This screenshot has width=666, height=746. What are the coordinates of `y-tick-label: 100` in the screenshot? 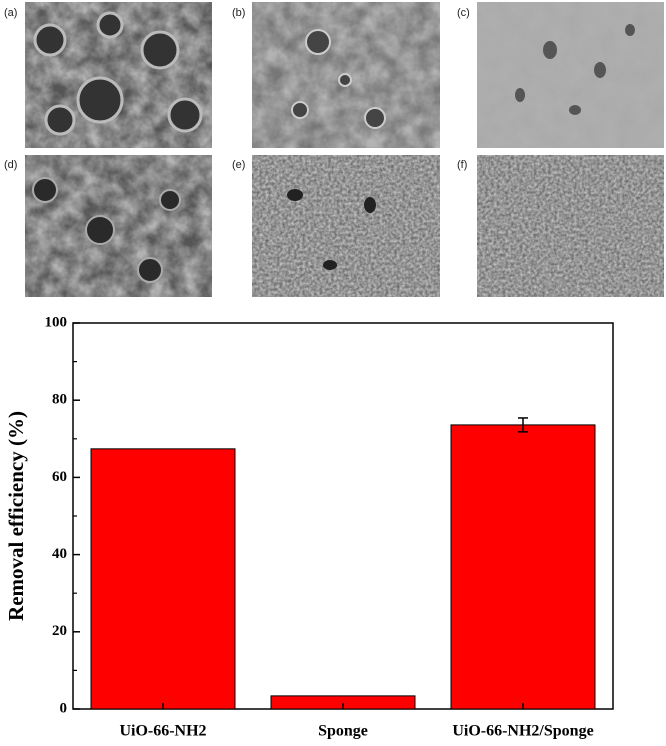 It's located at (56, 322).